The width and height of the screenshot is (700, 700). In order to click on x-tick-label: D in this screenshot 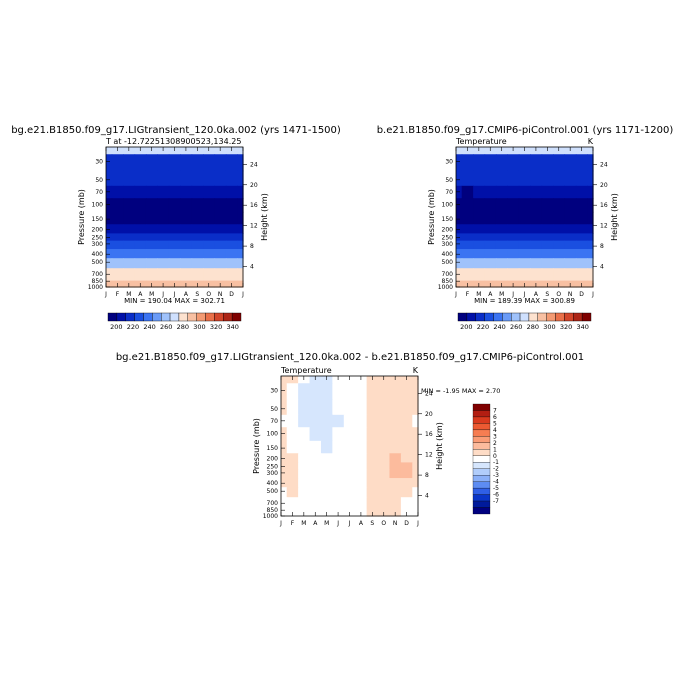, I will do `click(406, 523)`.